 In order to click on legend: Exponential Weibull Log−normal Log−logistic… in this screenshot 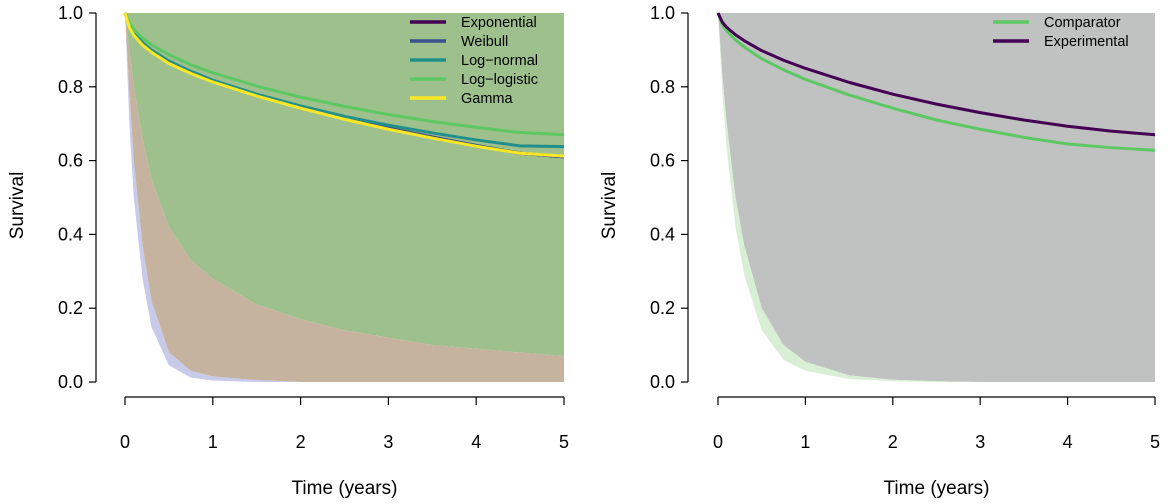, I will do `click(474, 61)`.